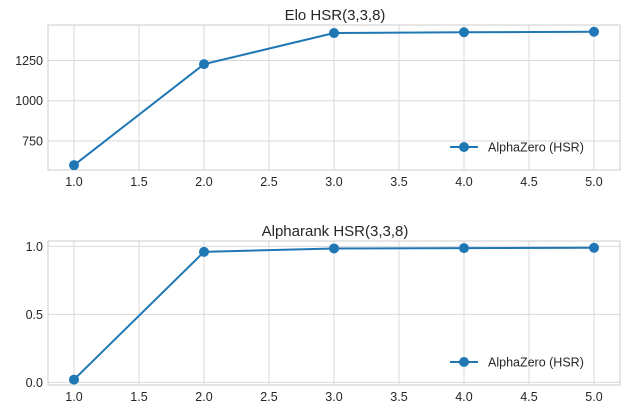 The image size is (629, 406). What do you see at coordinates (335, 15) in the screenshot?
I see `chart-title: Elo HSR(3,3,8)` at bounding box center [335, 15].